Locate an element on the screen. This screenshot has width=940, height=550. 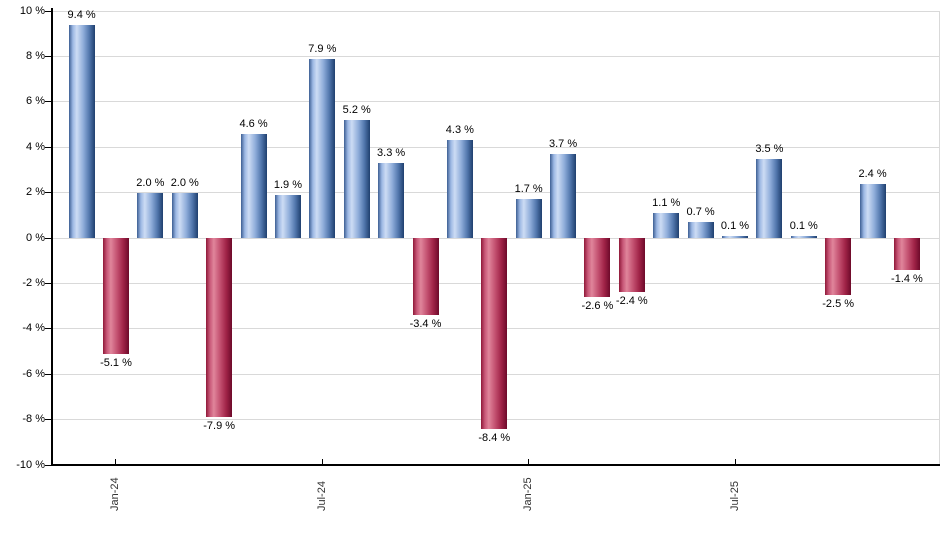
bar-value-label: 3.3 % is located at coordinates (391, 153).